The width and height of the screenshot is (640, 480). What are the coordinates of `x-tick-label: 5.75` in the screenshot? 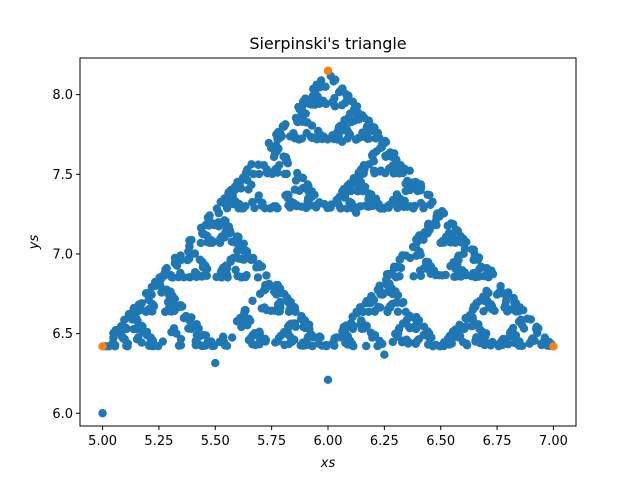 It's located at (271, 441).